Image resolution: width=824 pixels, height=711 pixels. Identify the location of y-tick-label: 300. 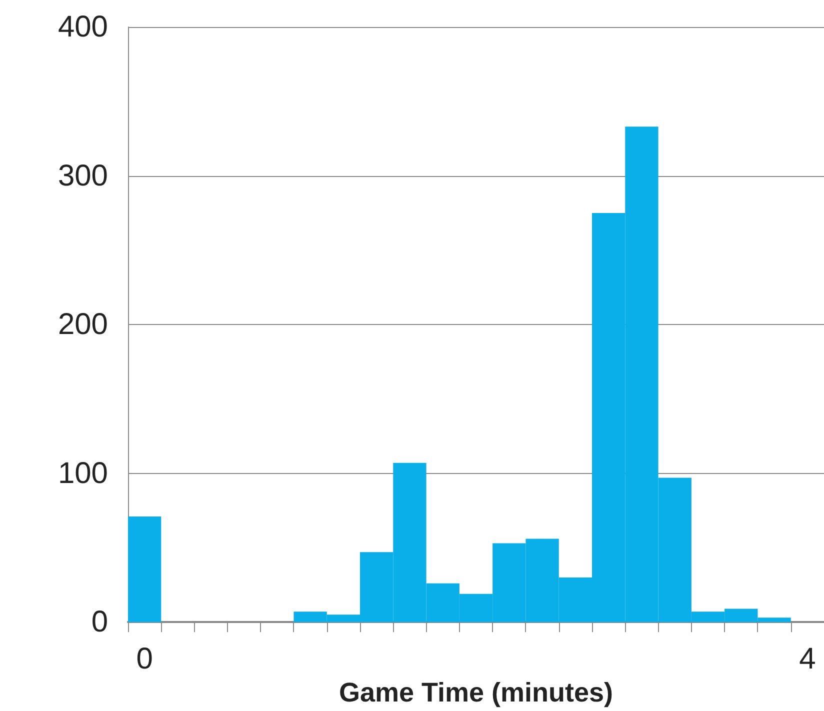
(83, 175).